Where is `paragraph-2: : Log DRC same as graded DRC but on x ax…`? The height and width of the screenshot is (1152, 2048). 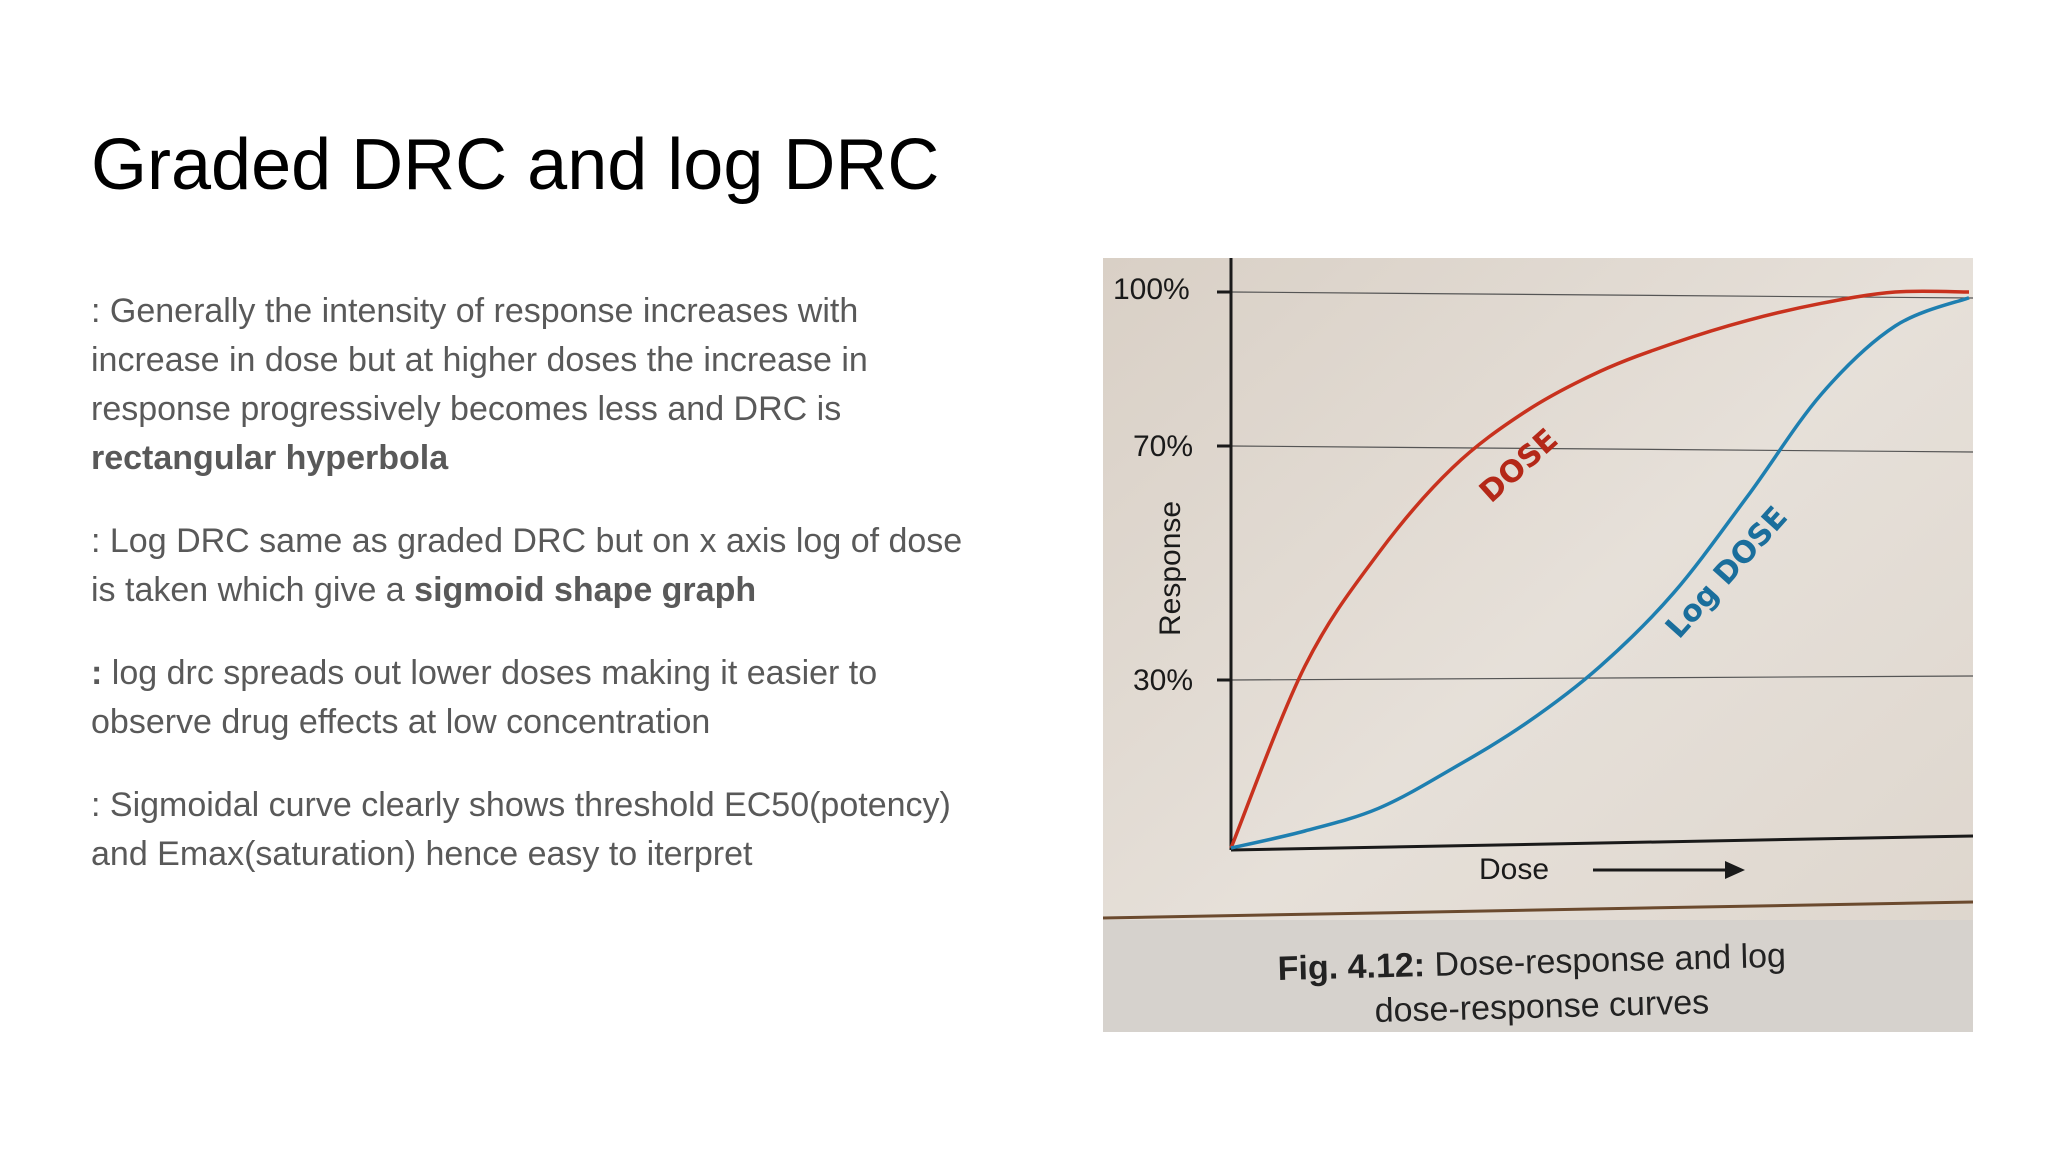 paragraph-2: : Log DRC same as graded DRC but on x ax… is located at coordinates (541, 566).